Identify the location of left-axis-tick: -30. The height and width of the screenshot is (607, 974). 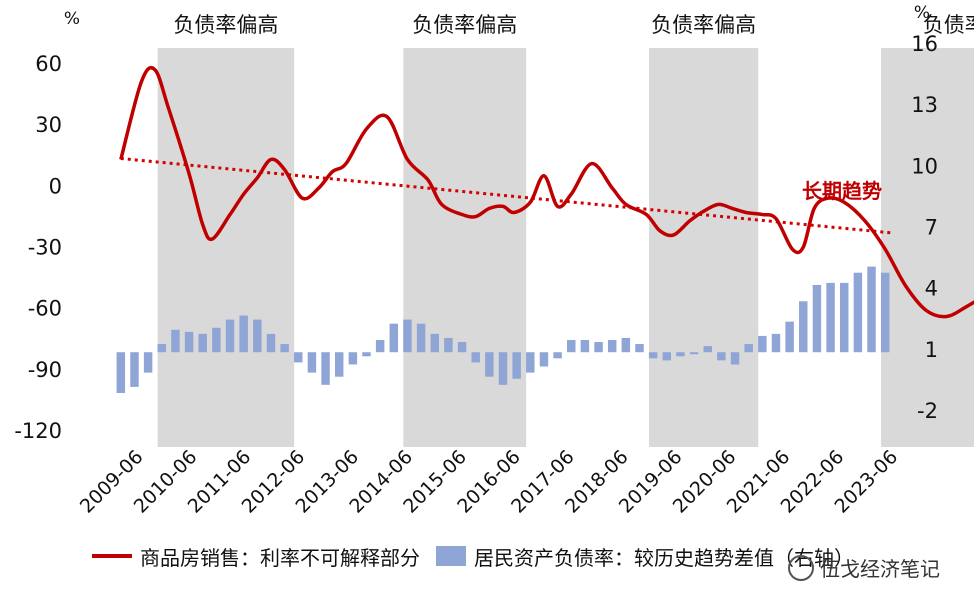
(45, 248).